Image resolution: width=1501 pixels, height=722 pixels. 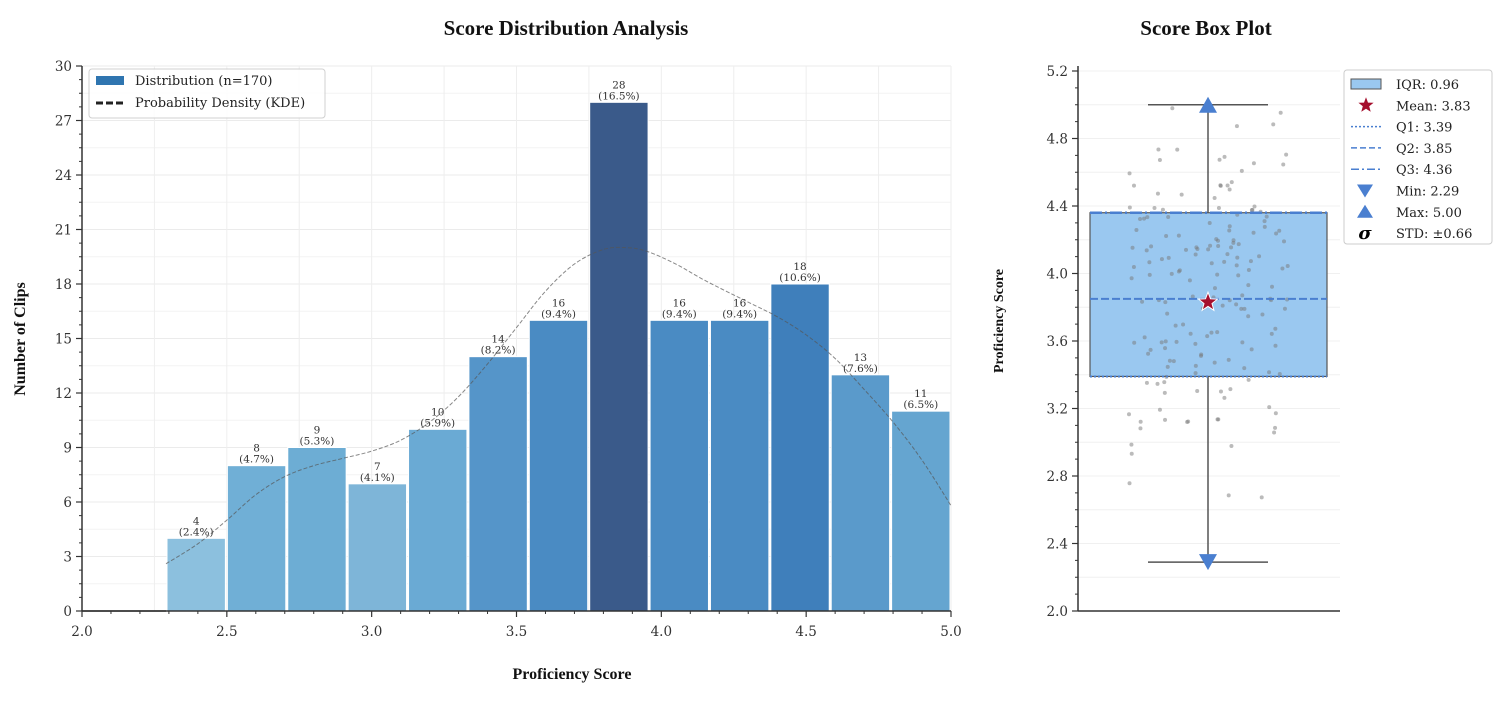 What do you see at coordinates (618, 85) in the screenshot?
I see `bar-count-label: 28` at bounding box center [618, 85].